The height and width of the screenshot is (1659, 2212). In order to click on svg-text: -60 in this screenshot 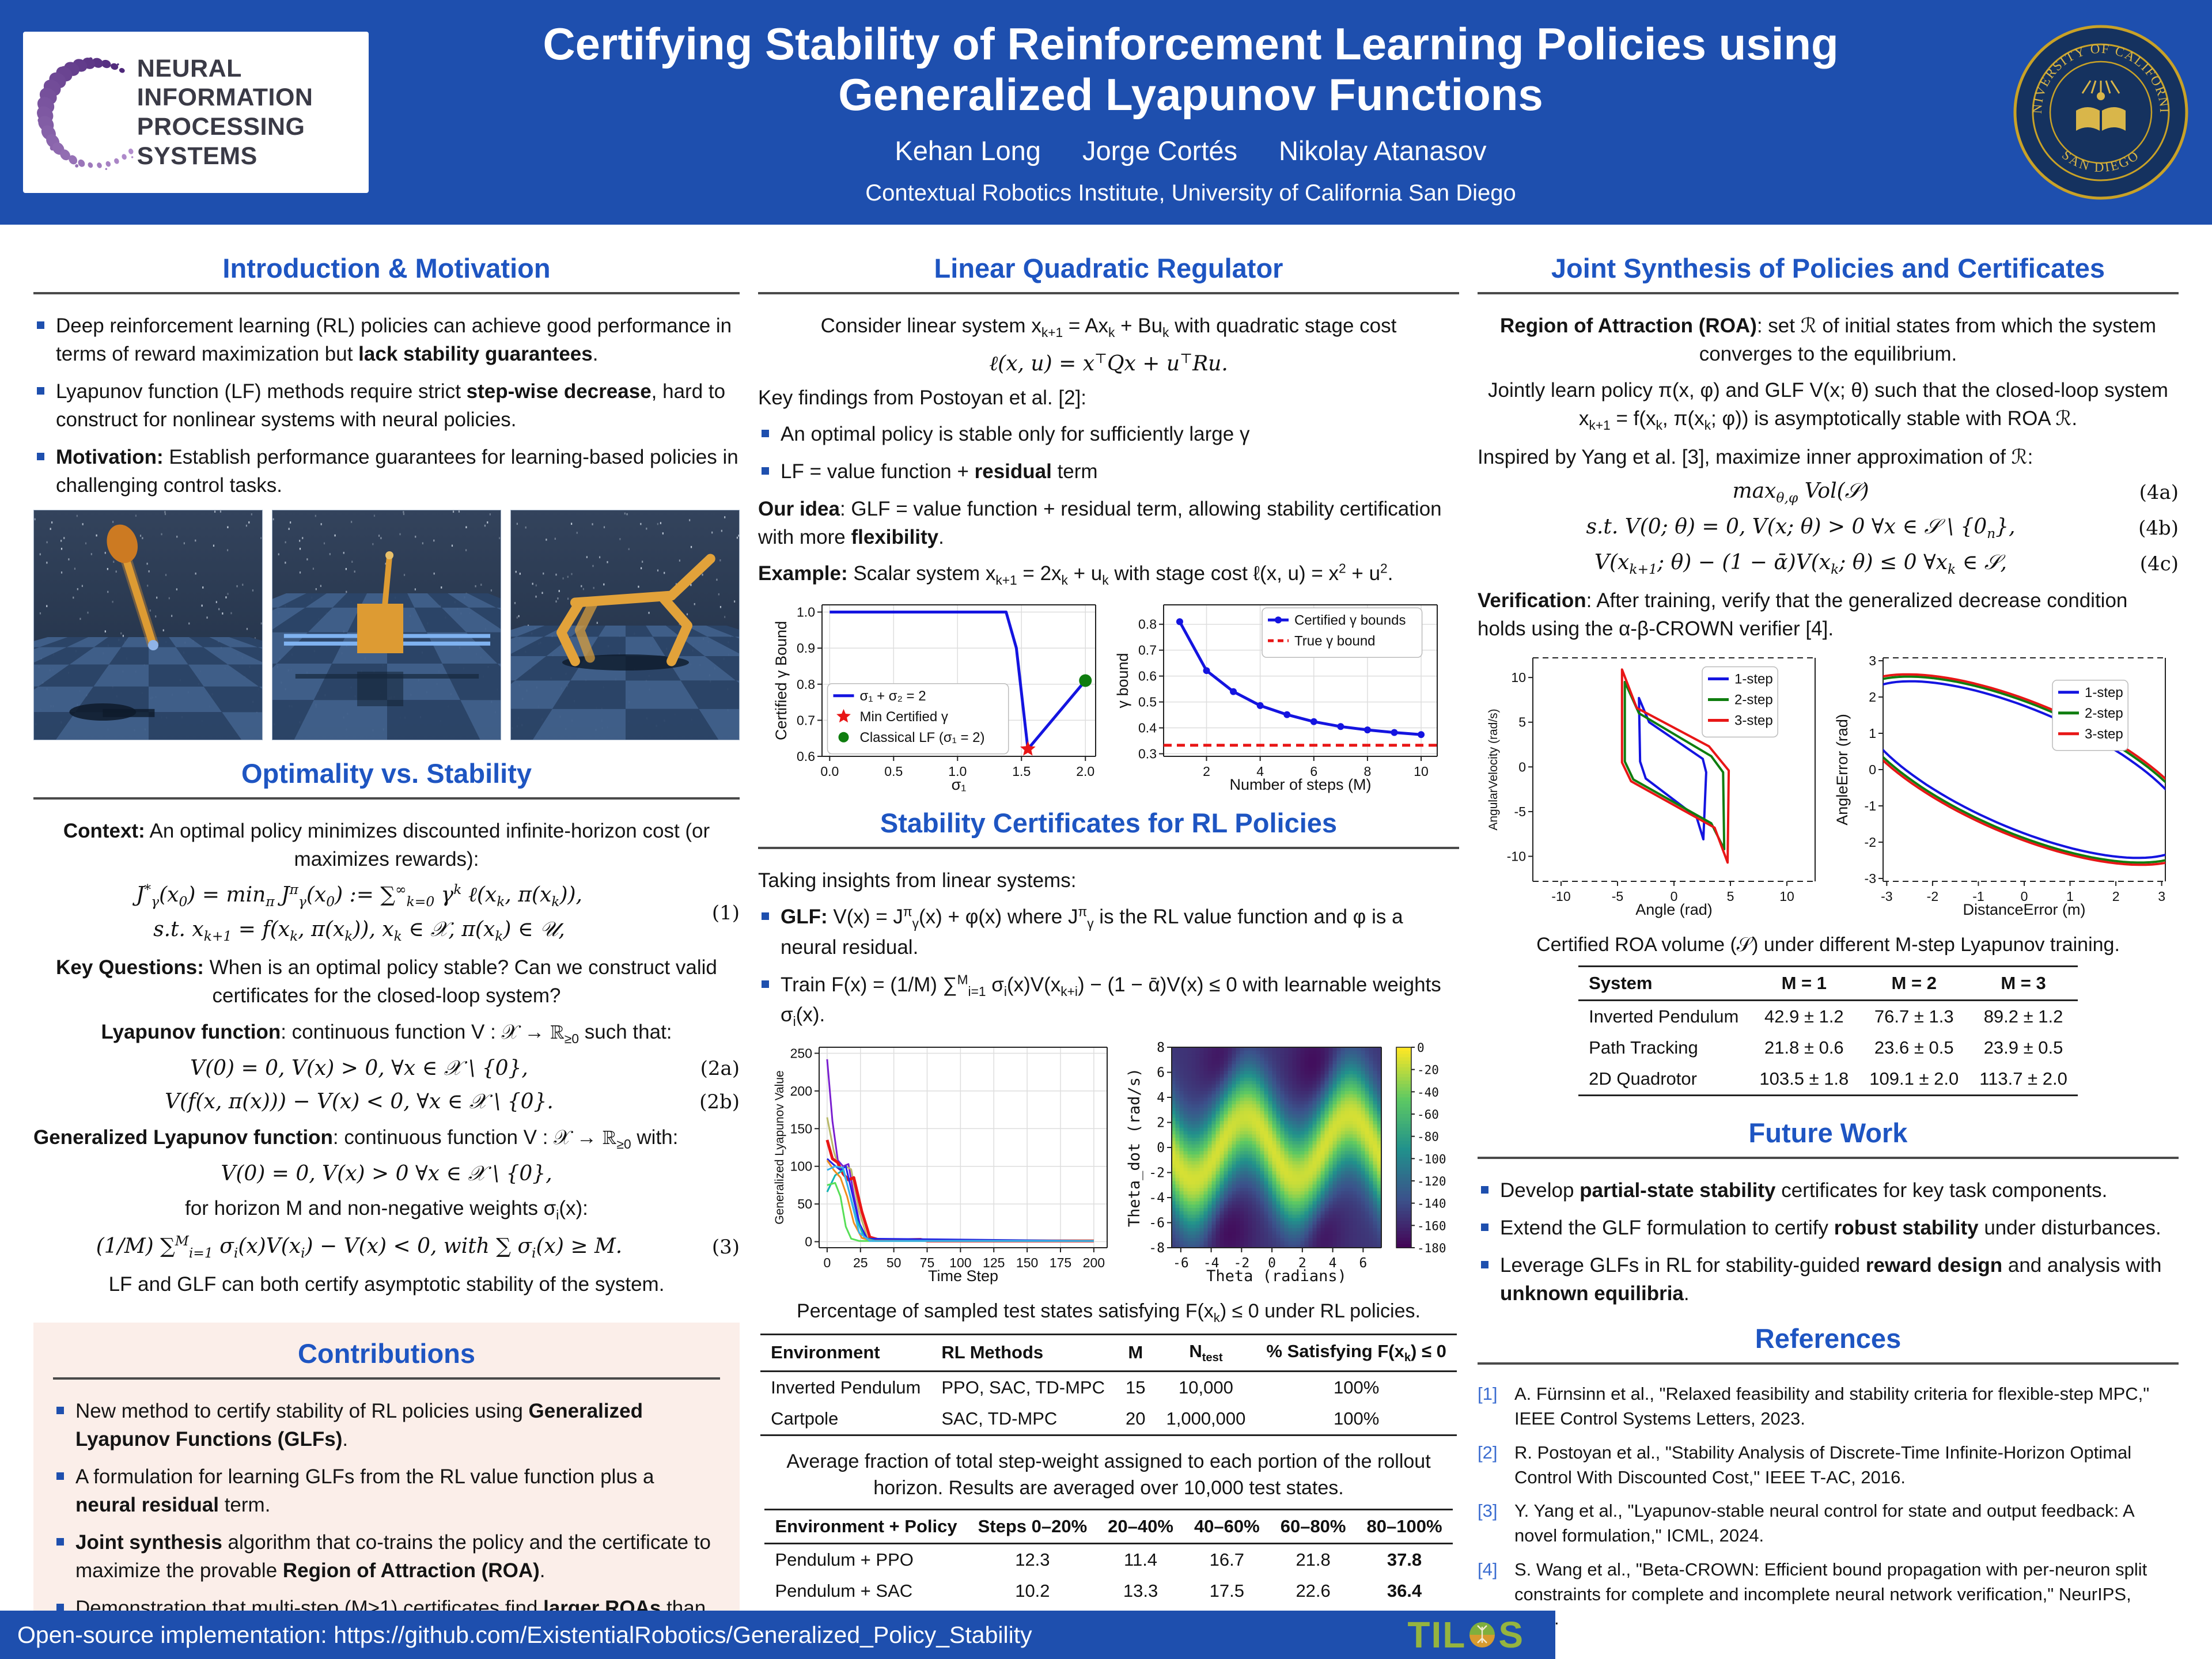, I will do `click(1428, 1115)`.